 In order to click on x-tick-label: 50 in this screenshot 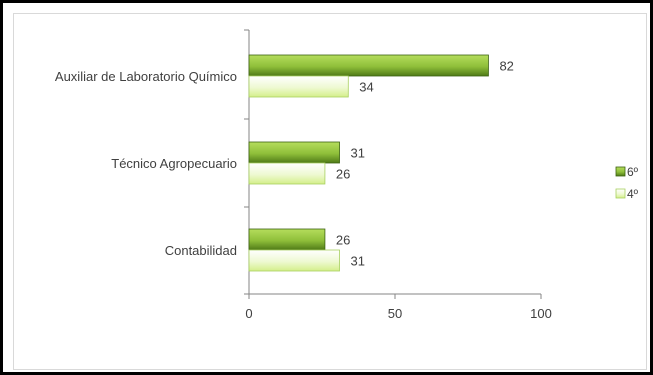, I will do `click(395, 313)`.